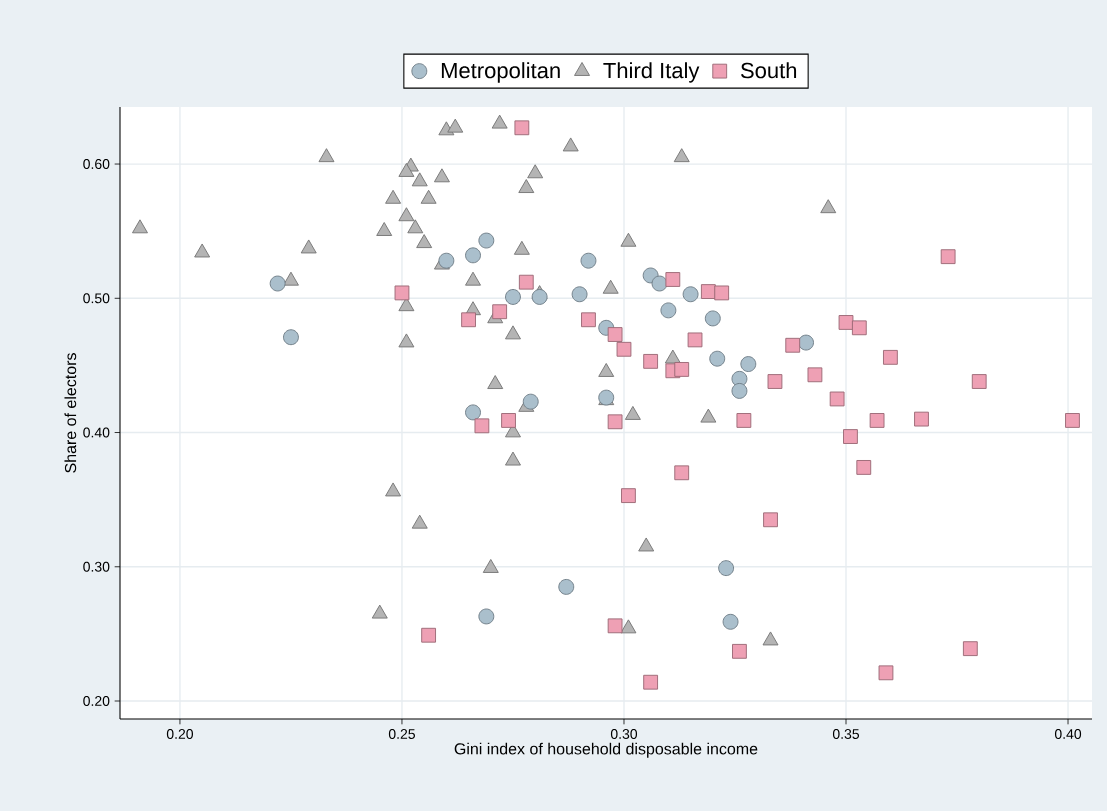  I want to click on legend-label: South, so click(768, 70).